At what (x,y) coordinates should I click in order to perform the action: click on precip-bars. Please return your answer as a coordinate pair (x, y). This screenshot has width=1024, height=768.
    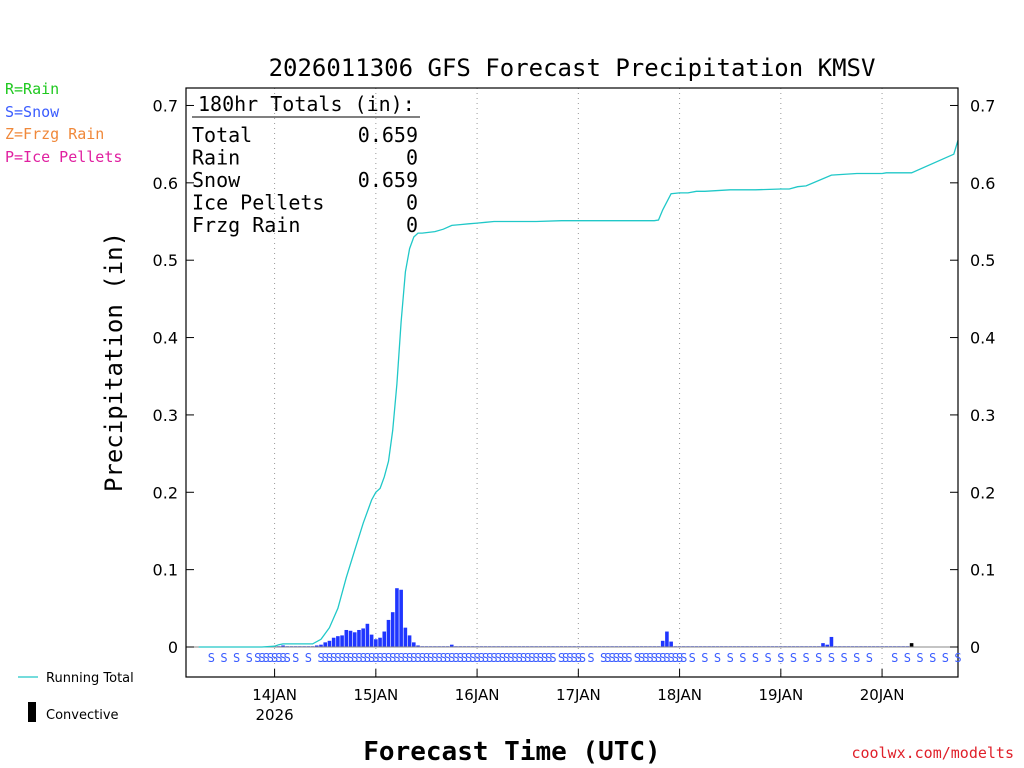
    Looking at the image, I should click on (572, 618).